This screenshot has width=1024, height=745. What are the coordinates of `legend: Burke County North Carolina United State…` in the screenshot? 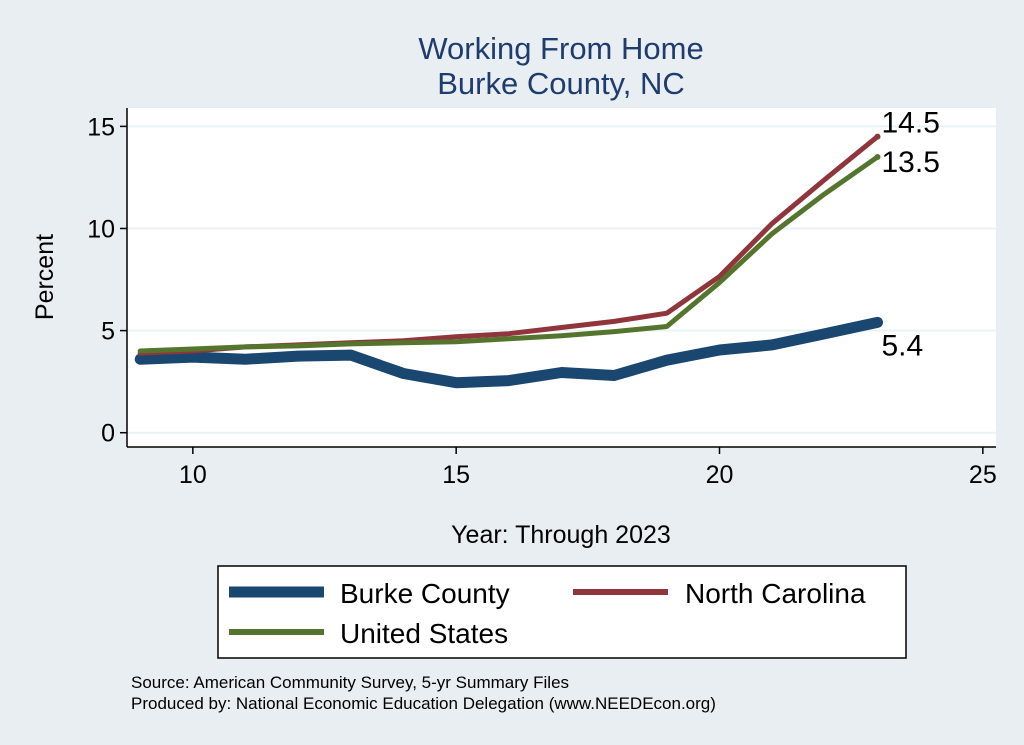 It's located at (562, 612).